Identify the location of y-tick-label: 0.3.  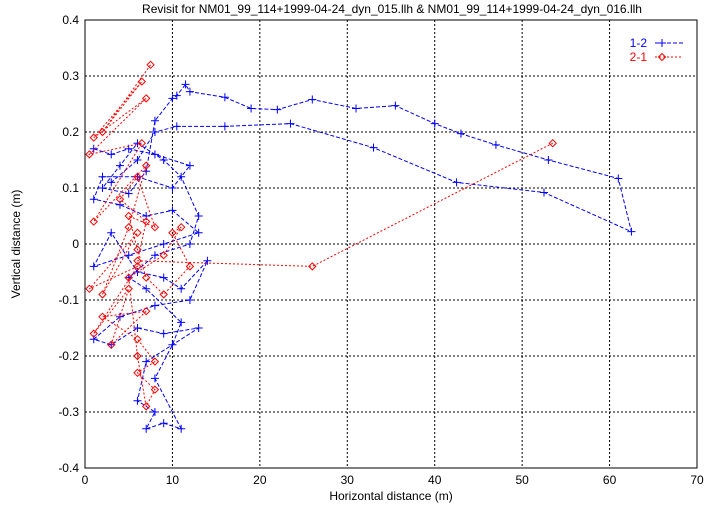
(70, 76).